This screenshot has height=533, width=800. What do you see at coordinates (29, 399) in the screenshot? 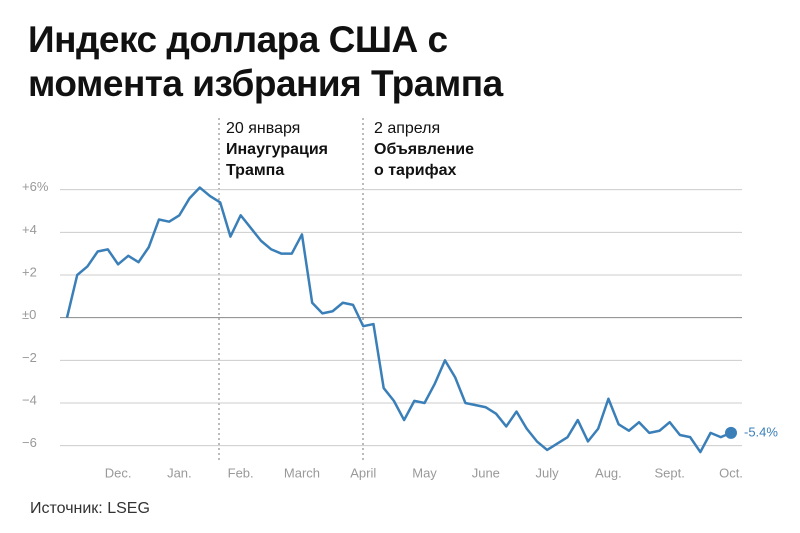
I see `y-tick-label: −4` at bounding box center [29, 399].